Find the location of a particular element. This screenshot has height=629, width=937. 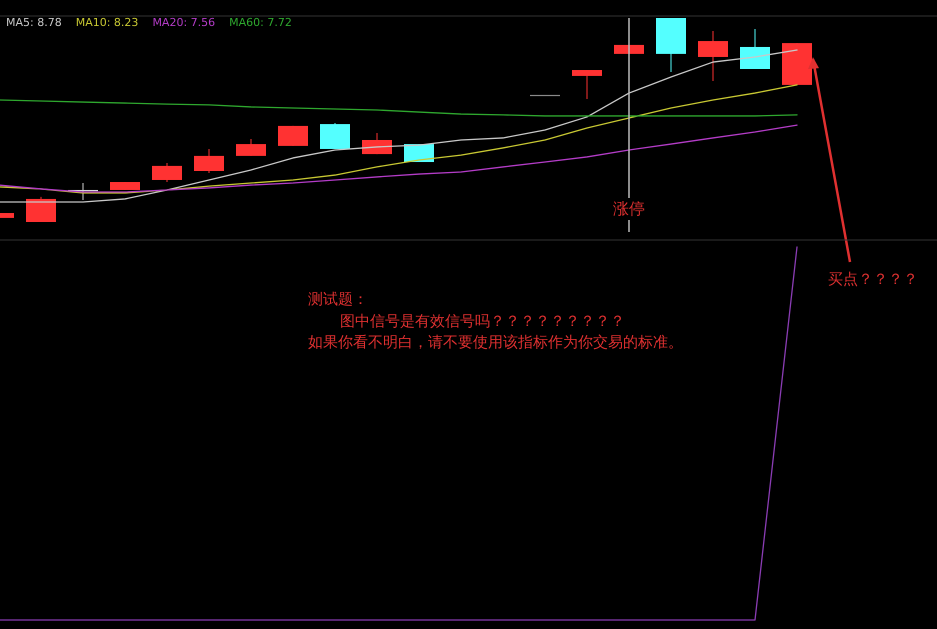

annotation: 图中信号是有效信号吗？？？？？？？？？ is located at coordinates (482, 321).